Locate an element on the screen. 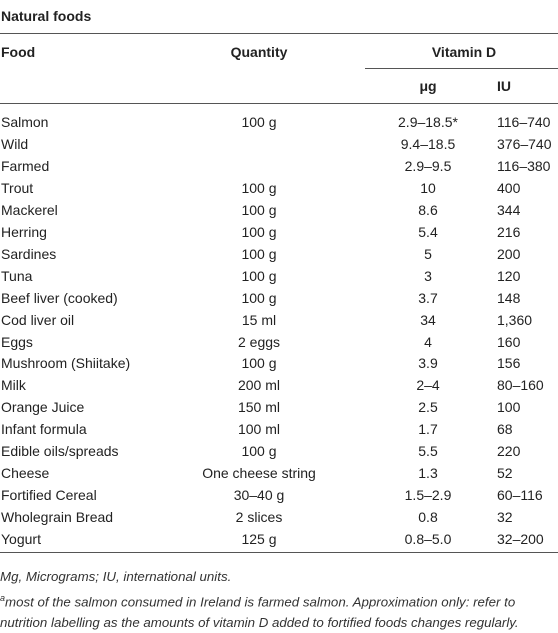 The image size is (558, 633). cell-ug: 0.8–5.0 is located at coordinates (428, 539).